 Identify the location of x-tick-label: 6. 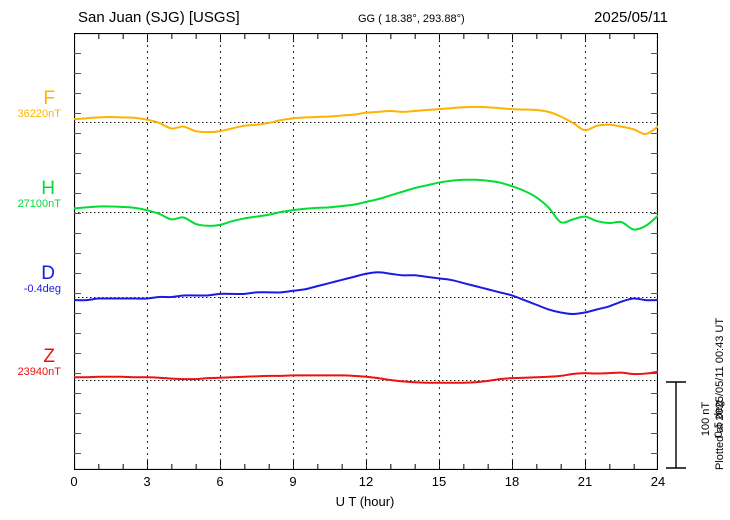
(220, 481).